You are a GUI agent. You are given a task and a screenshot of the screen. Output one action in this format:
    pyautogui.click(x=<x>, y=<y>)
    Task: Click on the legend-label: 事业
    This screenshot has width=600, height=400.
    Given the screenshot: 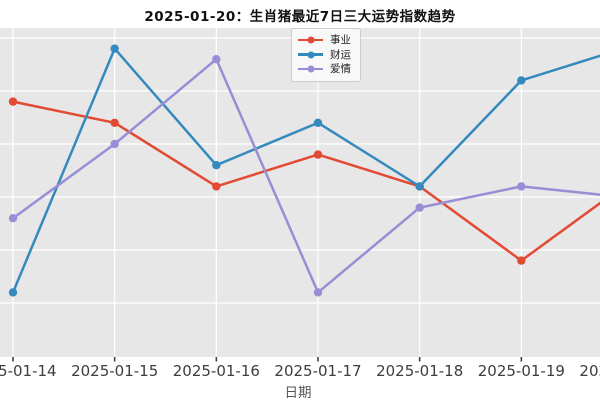 What is the action you would take?
    pyautogui.click(x=340, y=40)
    